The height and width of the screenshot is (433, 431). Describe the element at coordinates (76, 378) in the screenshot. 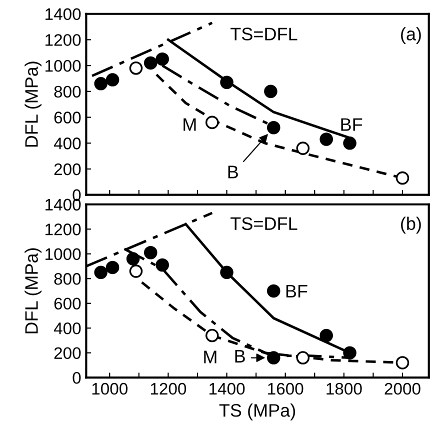

I see `y-tick-label: 0` at that location.